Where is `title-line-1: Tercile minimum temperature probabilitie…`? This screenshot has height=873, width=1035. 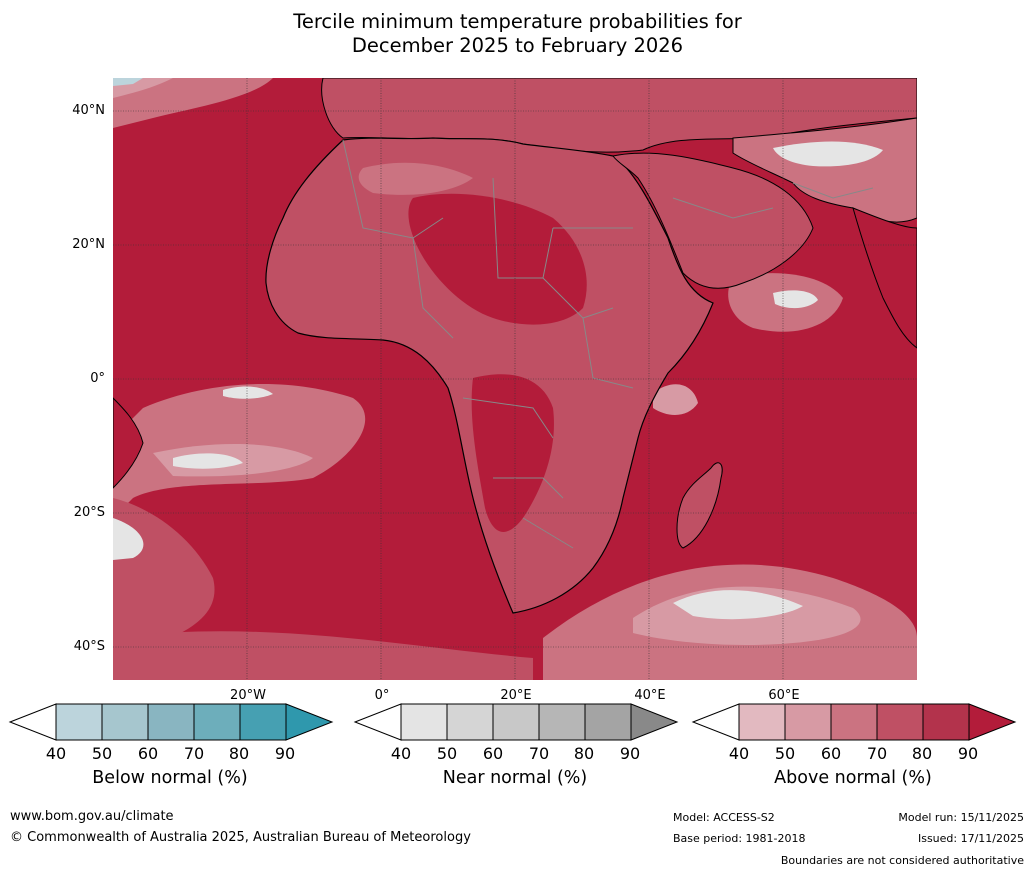 title-line-1: Tercile minimum temperature probabilitie… is located at coordinates (517, 21).